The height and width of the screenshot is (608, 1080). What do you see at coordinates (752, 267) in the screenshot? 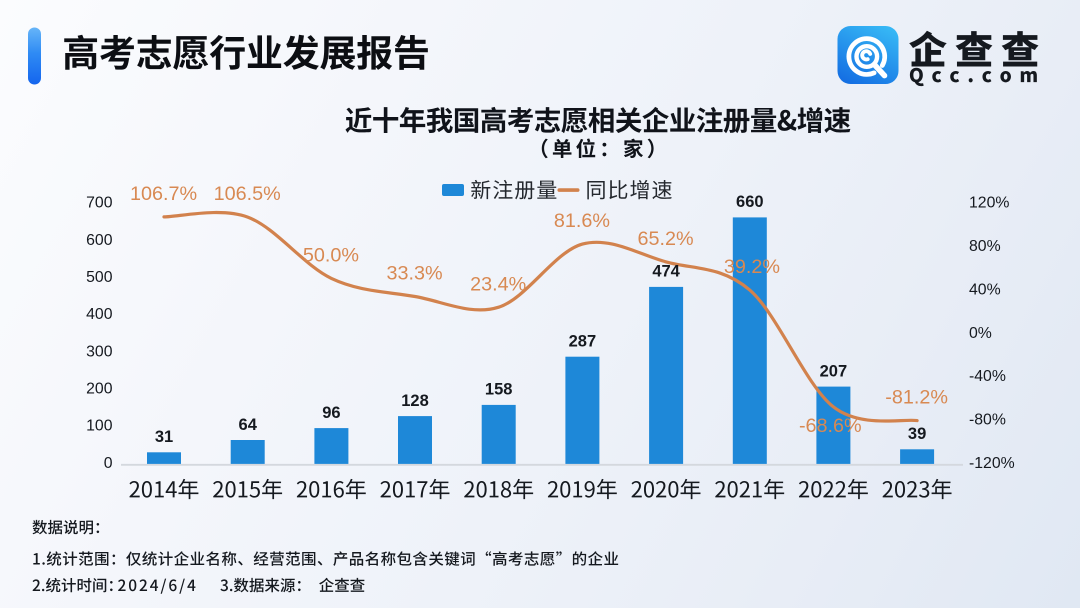
I see `svg-text: 39.2%` at bounding box center [752, 267].